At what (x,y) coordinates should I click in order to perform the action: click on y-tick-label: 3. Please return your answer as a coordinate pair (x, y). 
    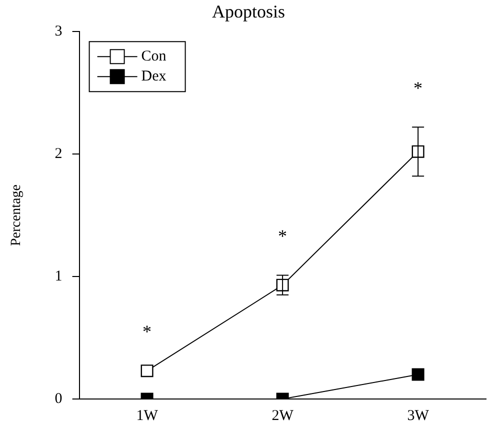
    Looking at the image, I should click on (58, 32).